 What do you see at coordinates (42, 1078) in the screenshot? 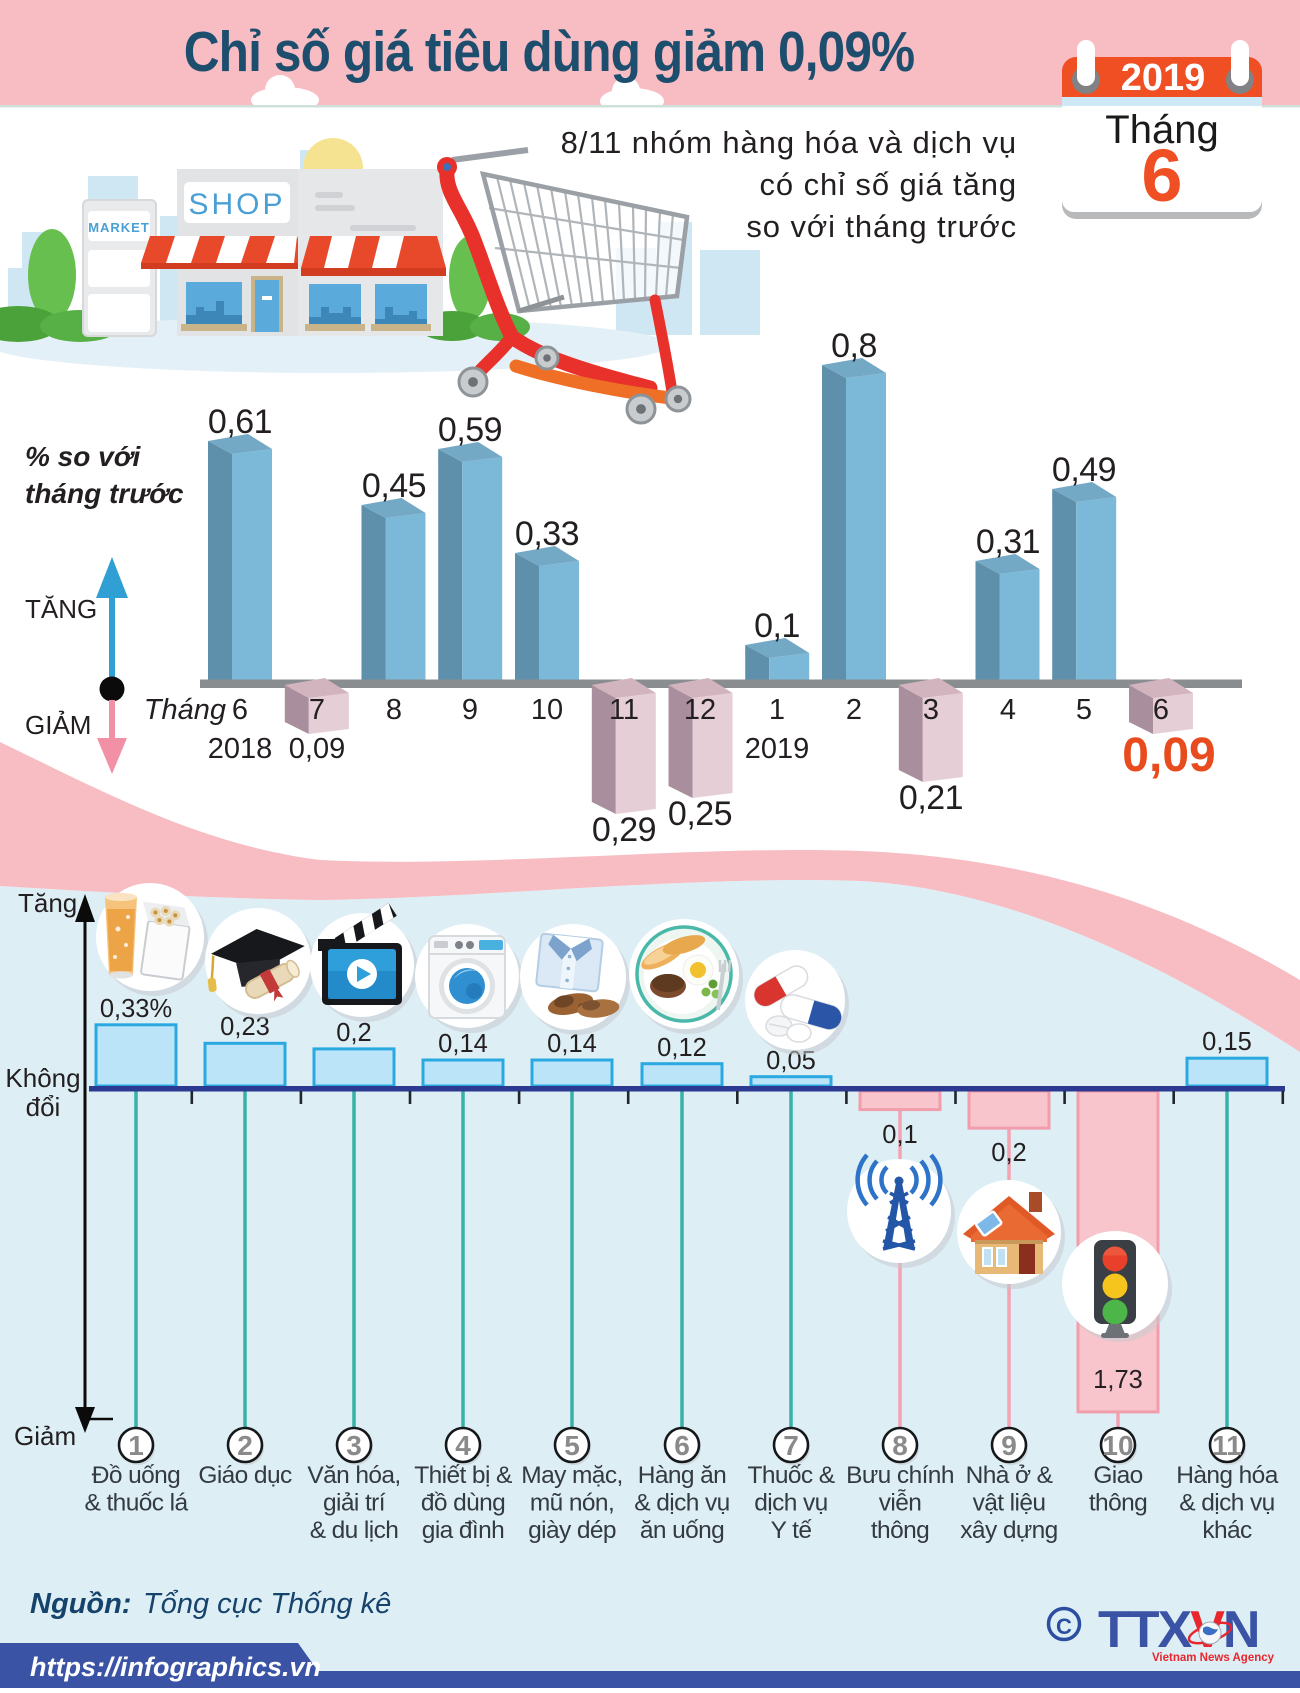
I see `svg-text: Không` at bounding box center [42, 1078].